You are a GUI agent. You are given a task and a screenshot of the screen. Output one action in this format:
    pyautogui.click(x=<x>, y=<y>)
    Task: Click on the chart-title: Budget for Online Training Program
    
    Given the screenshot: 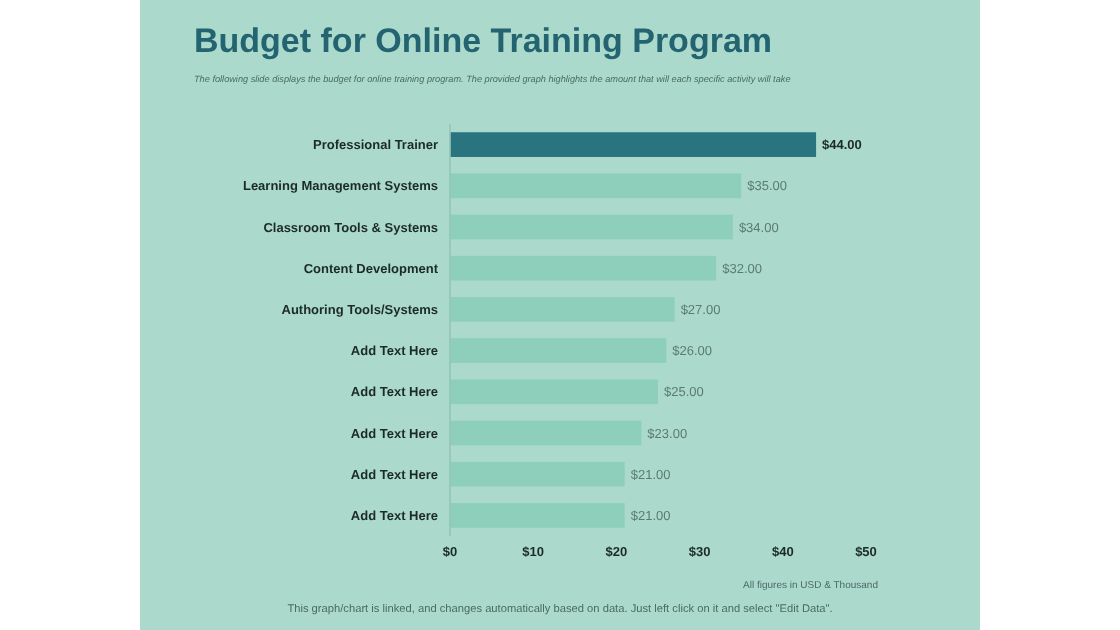 What is the action you would take?
    pyautogui.click(x=483, y=41)
    